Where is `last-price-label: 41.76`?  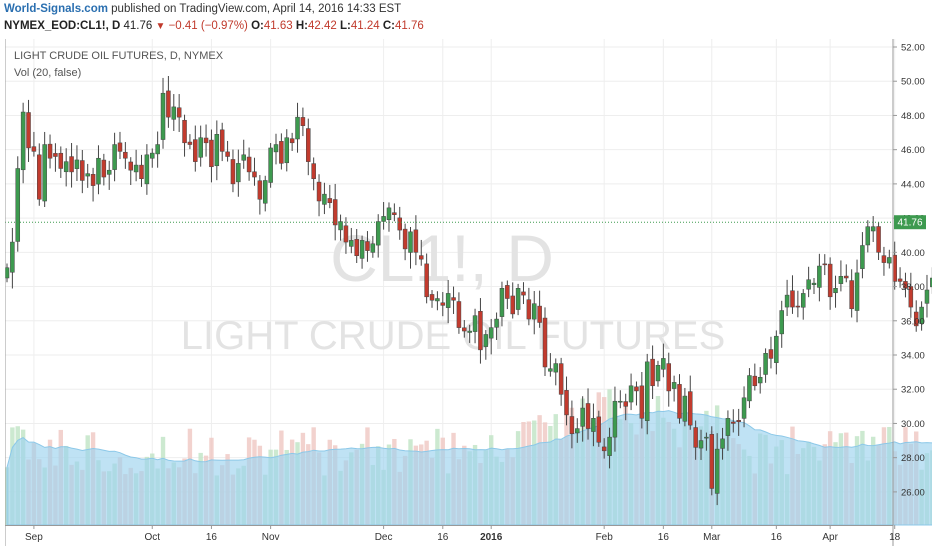 last-price-label: 41.76 is located at coordinates (910, 222).